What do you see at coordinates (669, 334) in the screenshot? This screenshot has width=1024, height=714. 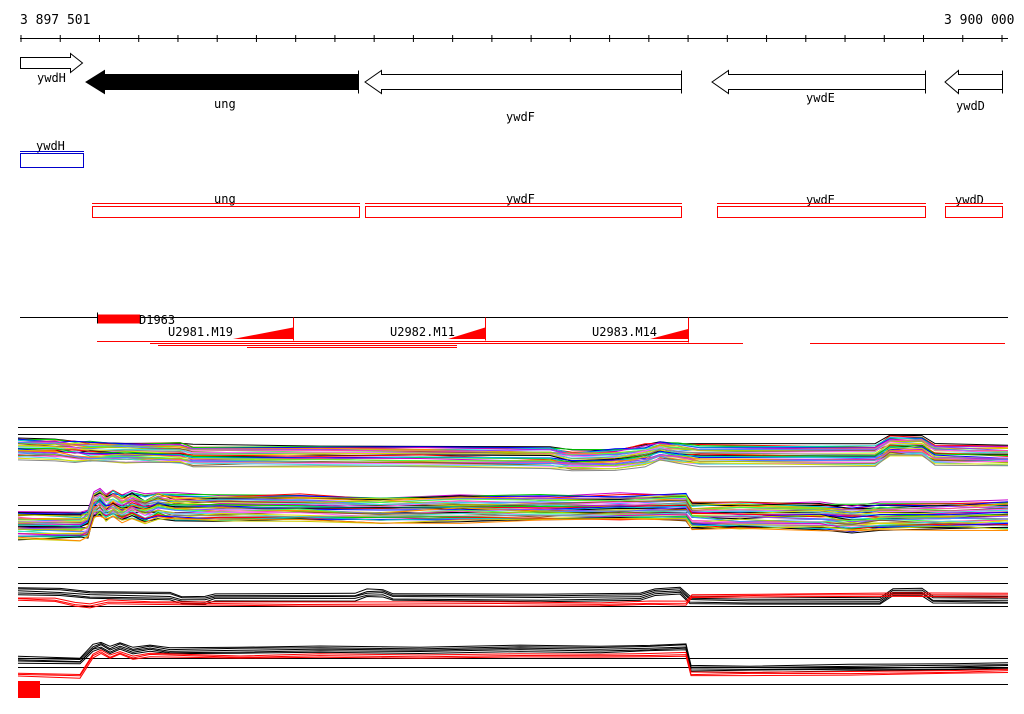 I see `probe-wedge-U2983-M14` at bounding box center [669, 334].